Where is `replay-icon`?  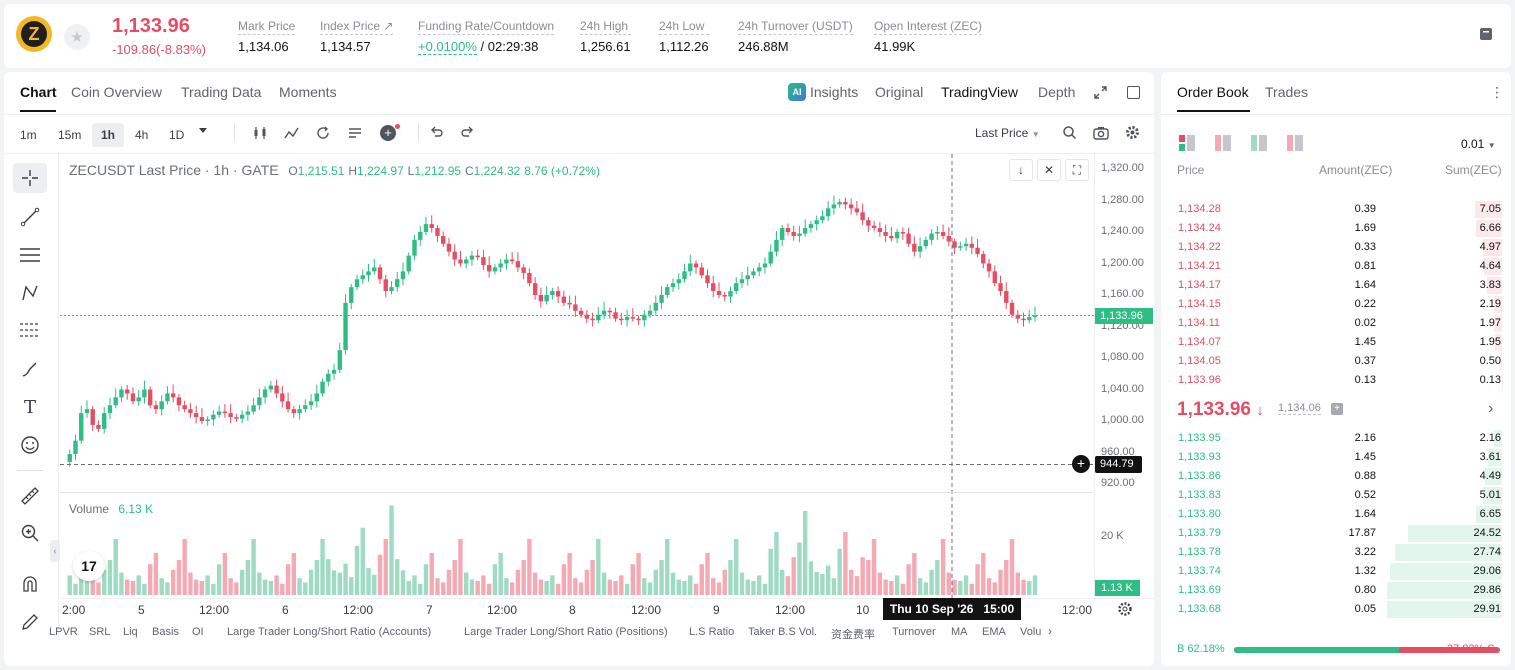
replay-icon is located at coordinates (323, 133).